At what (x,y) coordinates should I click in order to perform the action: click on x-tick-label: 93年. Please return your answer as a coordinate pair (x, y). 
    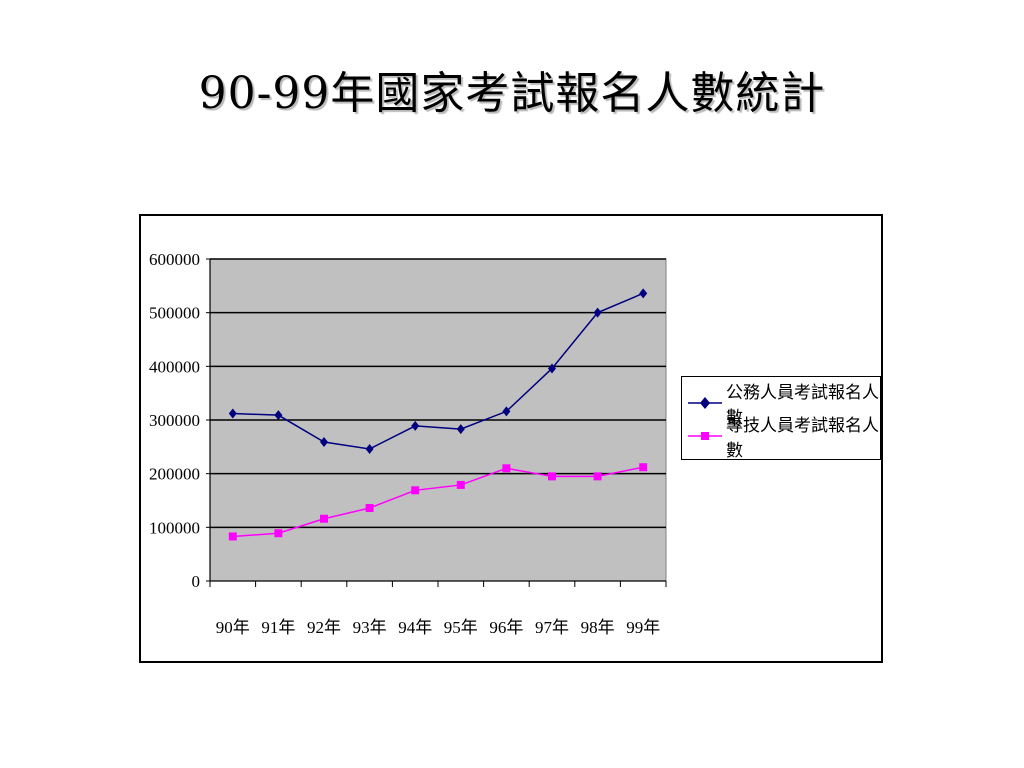
    Looking at the image, I should click on (370, 627).